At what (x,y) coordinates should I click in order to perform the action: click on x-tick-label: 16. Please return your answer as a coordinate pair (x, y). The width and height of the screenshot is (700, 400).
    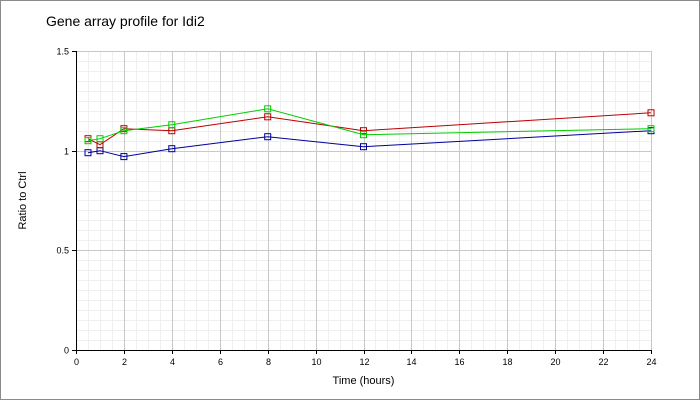
    Looking at the image, I should click on (459, 362).